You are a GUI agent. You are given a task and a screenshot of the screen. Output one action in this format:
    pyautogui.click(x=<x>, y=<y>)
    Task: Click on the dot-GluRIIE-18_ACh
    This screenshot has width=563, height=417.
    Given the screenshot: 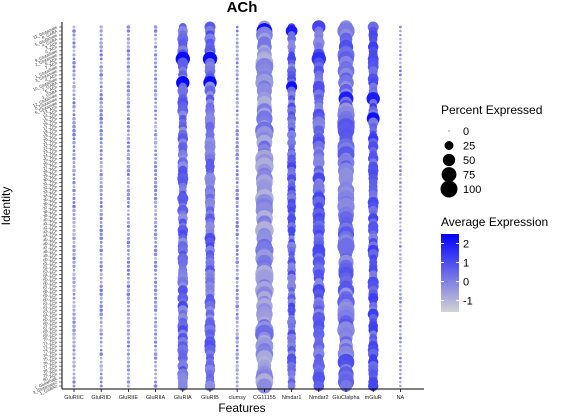 What is the action you would take?
    pyautogui.click(x=128, y=126)
    